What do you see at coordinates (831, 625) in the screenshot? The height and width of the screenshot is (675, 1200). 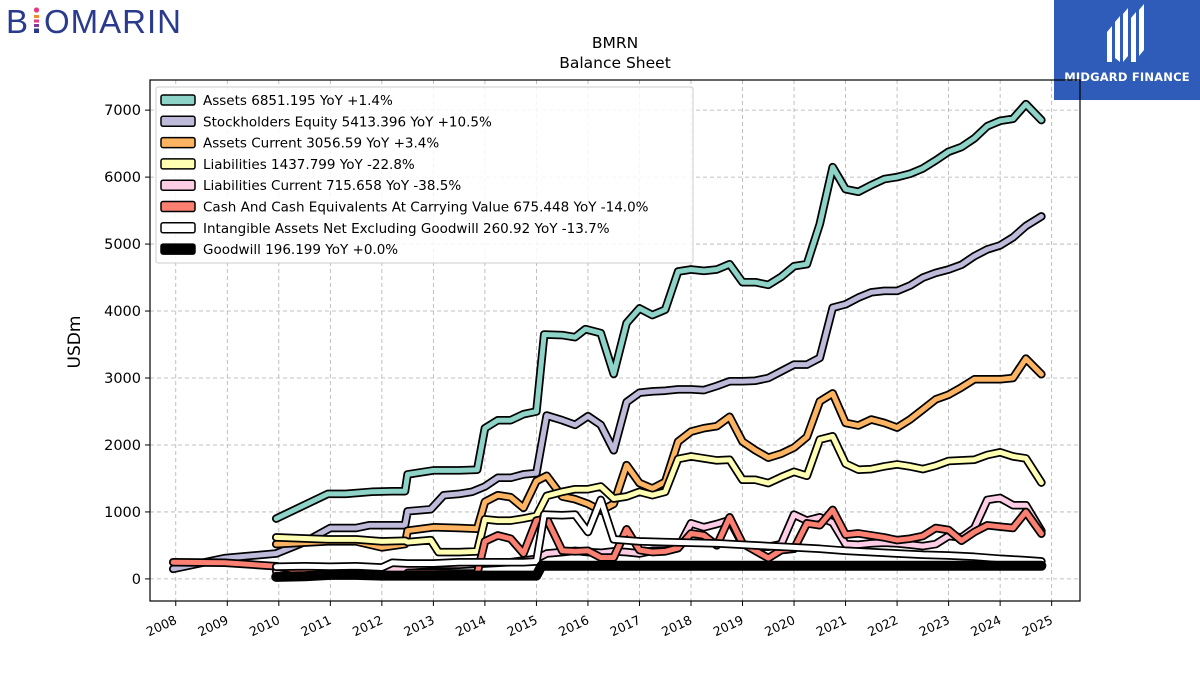 I see `x-tick-label: 2021` at bounding box center [831, 625].